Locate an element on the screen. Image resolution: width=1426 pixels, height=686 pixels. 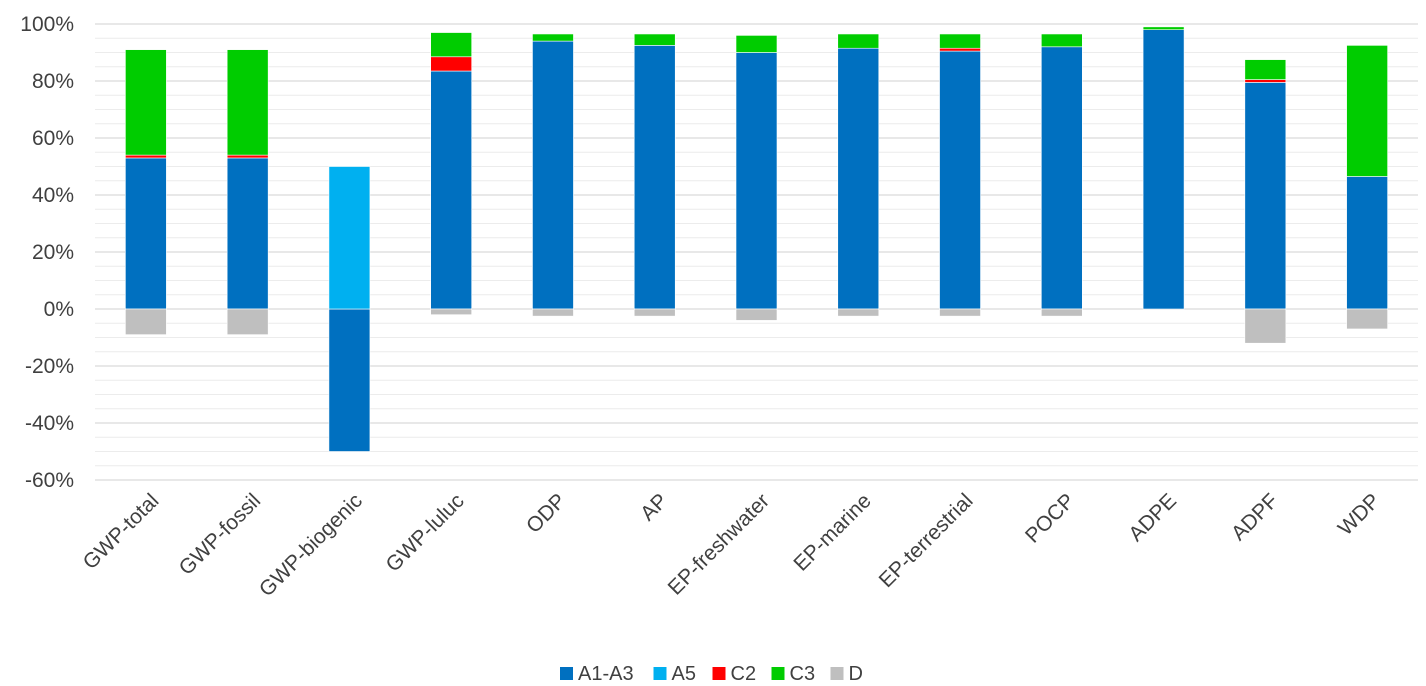
legend-label: C3 is located at coordinates (803, 674).